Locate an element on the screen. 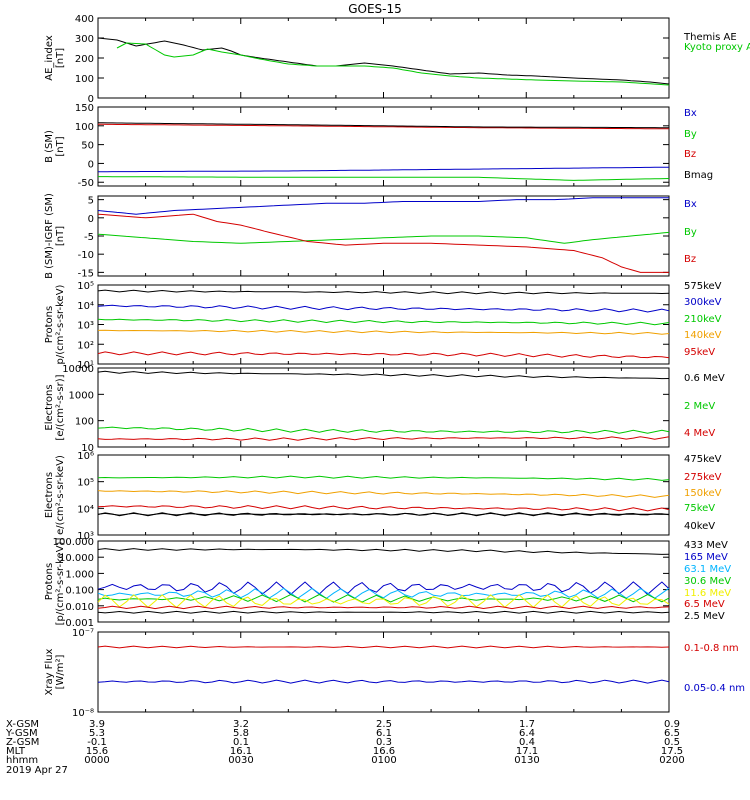  y-tick-label: 400 is located at coordinates (84, 19).